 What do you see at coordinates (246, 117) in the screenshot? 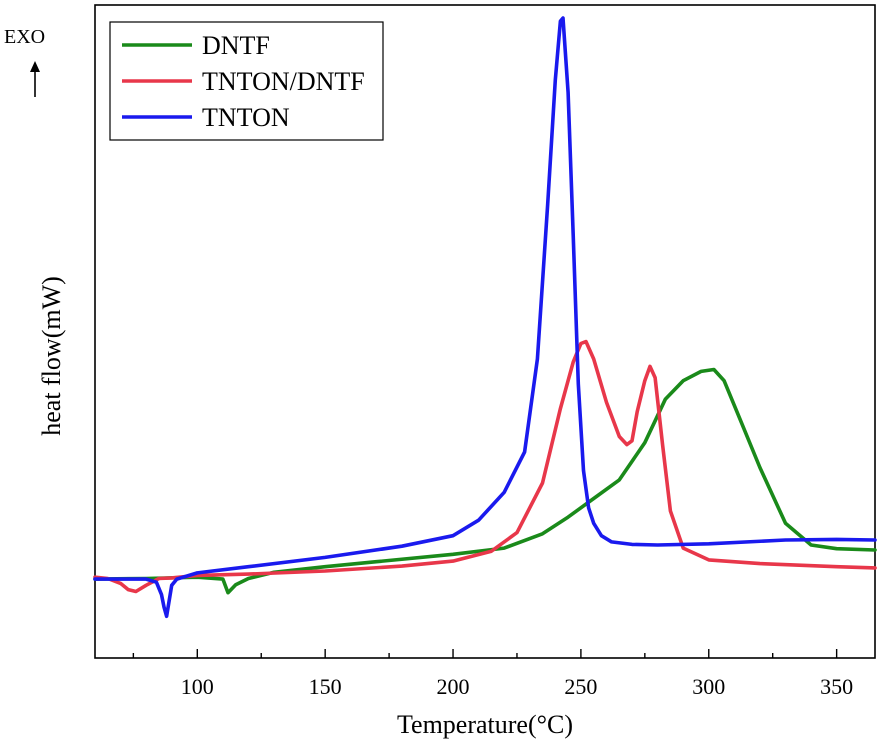
I see `legend-label: TNTON` at bounding box center [246, 117].